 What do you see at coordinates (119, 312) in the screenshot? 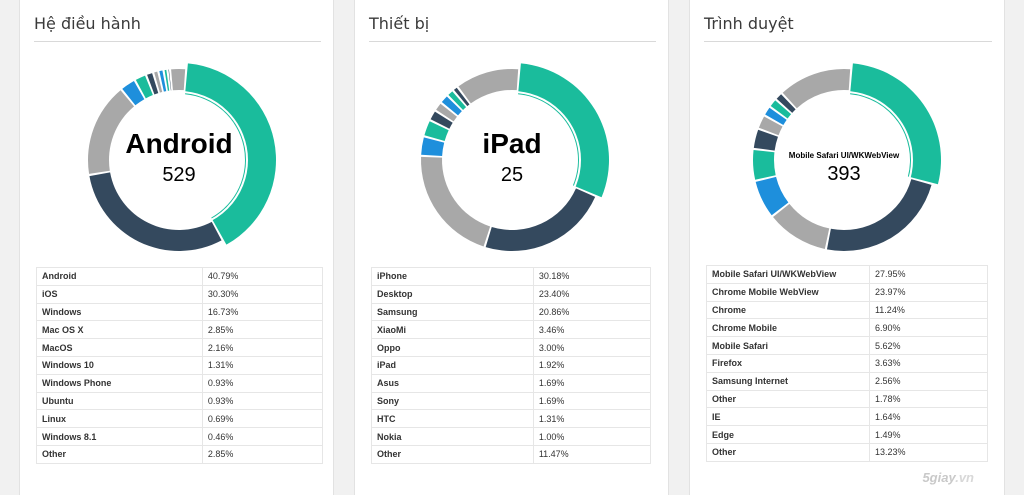
I see `row-name: Windows` at bounding box center [119, 312].